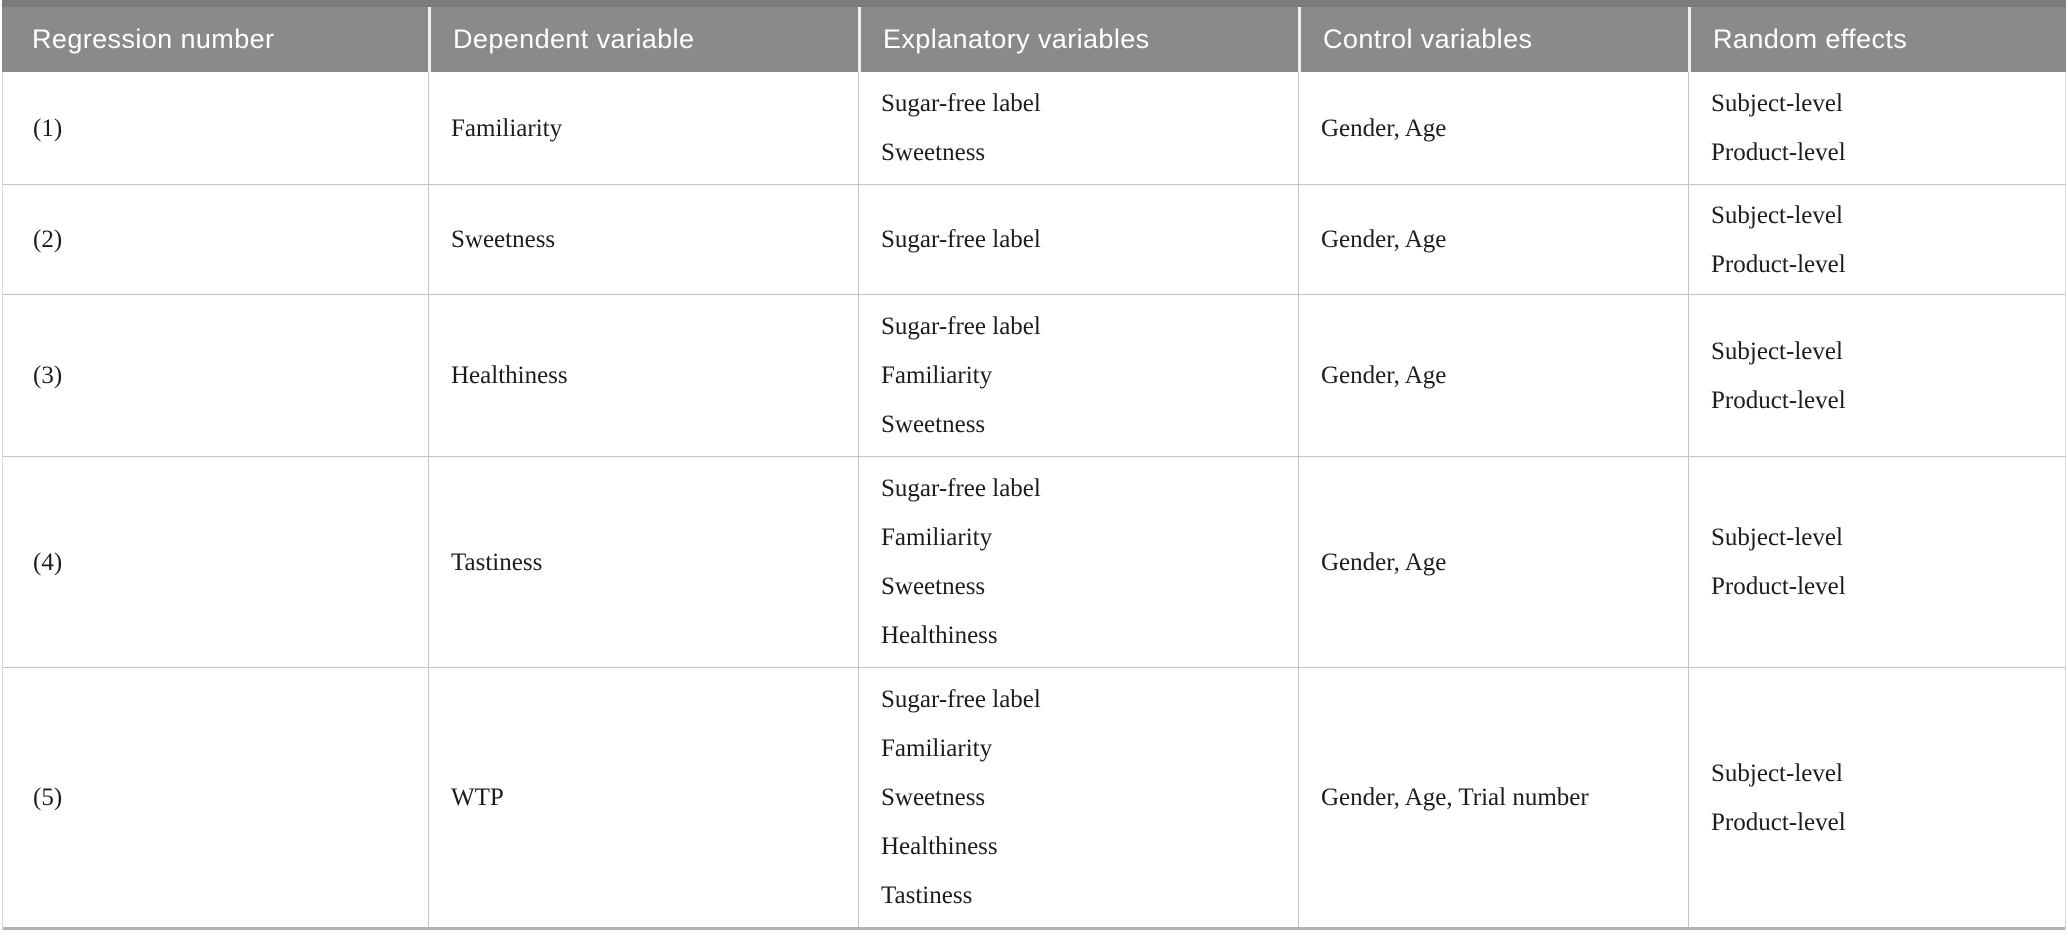 Image resolution: width=2068 pixels, height=948 pixels. What do you see at coordinates (48, 562) in the screenshot?
I see `cell-line: (4)` at bounding box center [48, 562].